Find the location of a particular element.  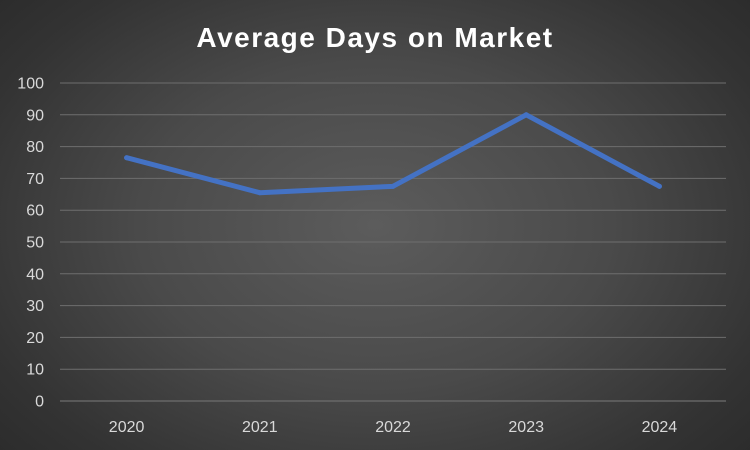

x-tick-label: 2024 is located at coordinates (660, 427).